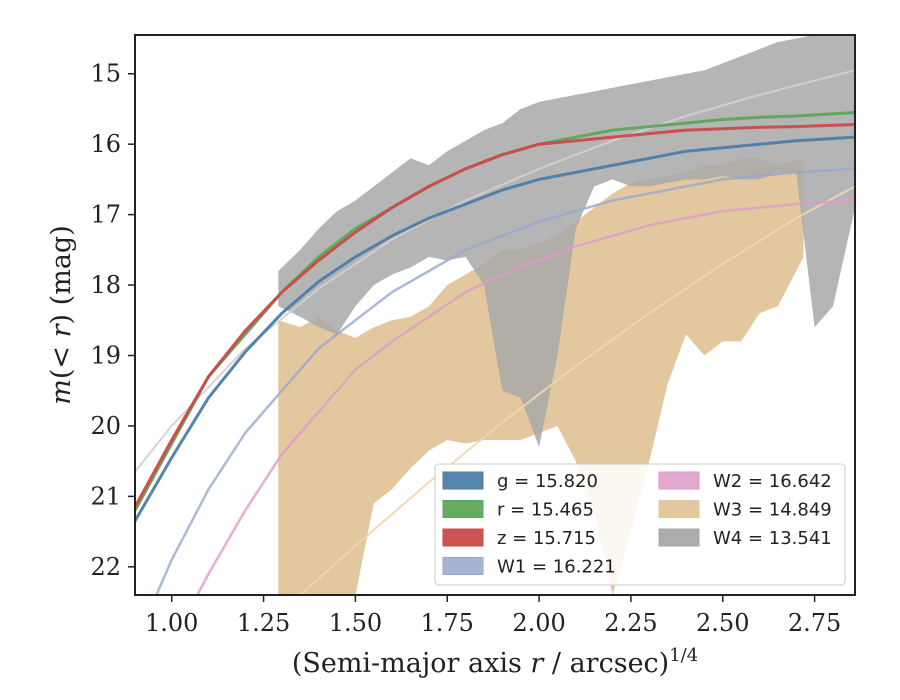  What do you see at coordinates (105, 215) in the screenshot?
I see `y-tick-label: 17` at bounding box center [105, 215].